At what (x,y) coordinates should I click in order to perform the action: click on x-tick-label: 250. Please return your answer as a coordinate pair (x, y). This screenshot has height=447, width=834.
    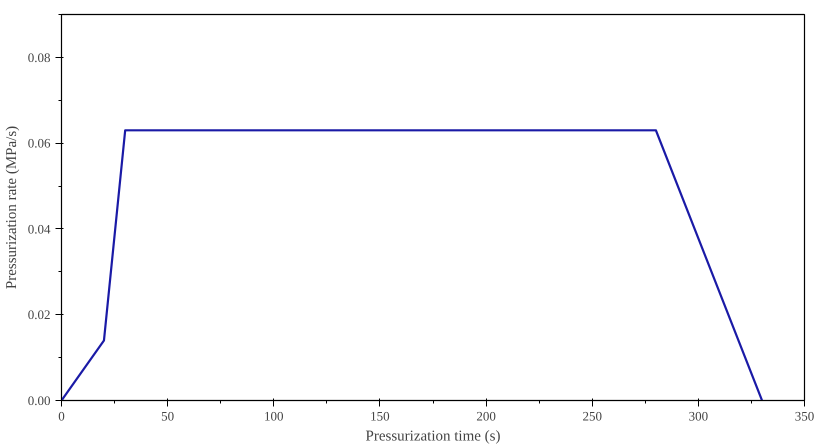
    Looking at the image, I should click on (592, 416).